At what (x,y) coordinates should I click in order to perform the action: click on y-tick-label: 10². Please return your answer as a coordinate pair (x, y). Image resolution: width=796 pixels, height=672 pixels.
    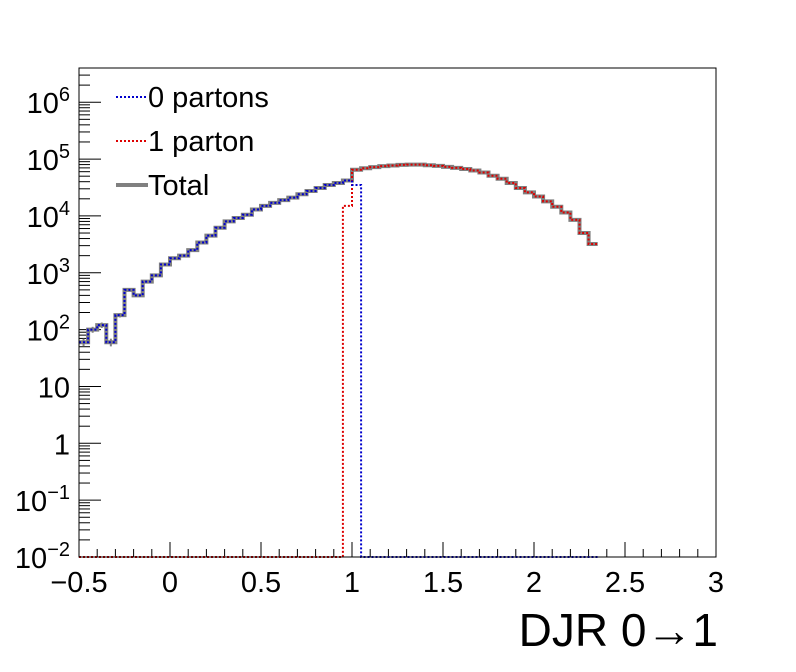
    Looking at the image, I should click on (48, 330).